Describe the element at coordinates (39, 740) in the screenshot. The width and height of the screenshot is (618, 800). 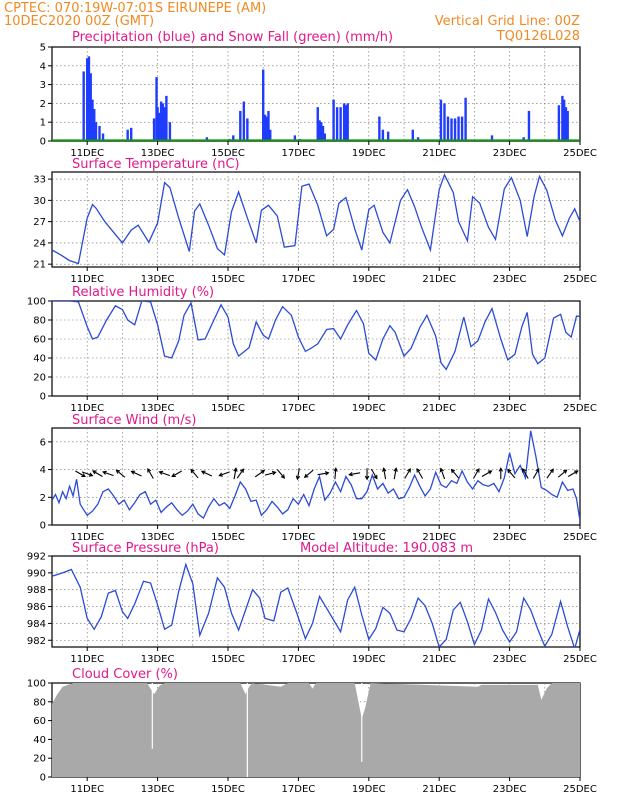
I see `cloud-ytick-label: 40` at that location.